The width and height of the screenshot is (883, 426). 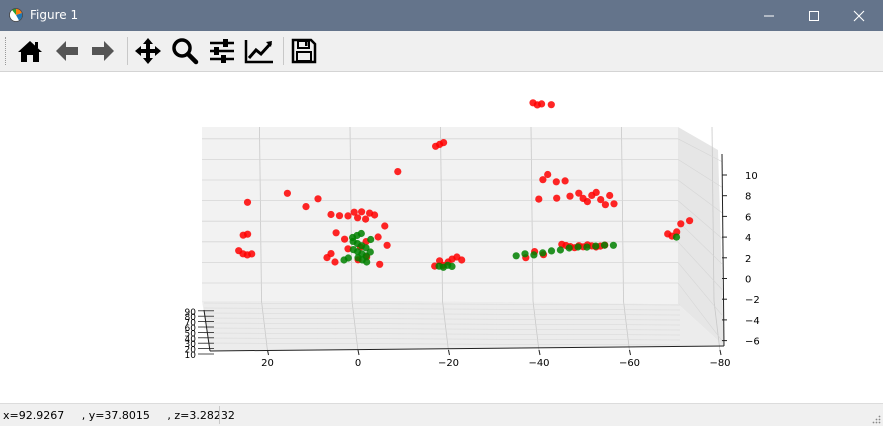 I want to click on status-bar: x=92.9267 , y=37.8015 , z=3.28232, so click(x=441, y=414).